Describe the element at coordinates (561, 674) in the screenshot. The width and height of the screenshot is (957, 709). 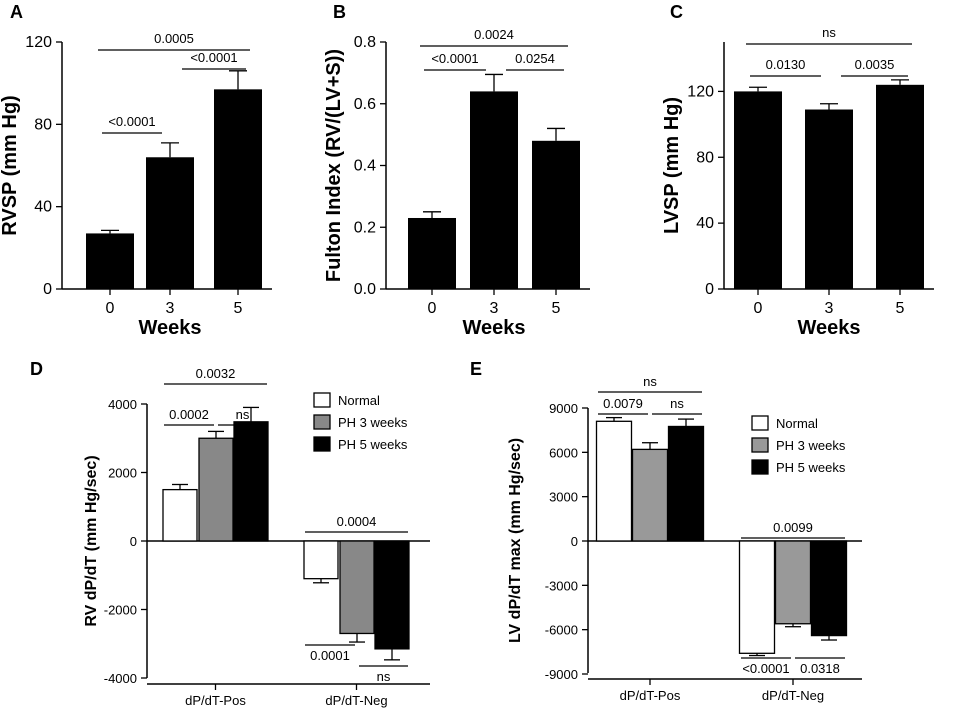
I see `y-tick-label: -9000` at that location.